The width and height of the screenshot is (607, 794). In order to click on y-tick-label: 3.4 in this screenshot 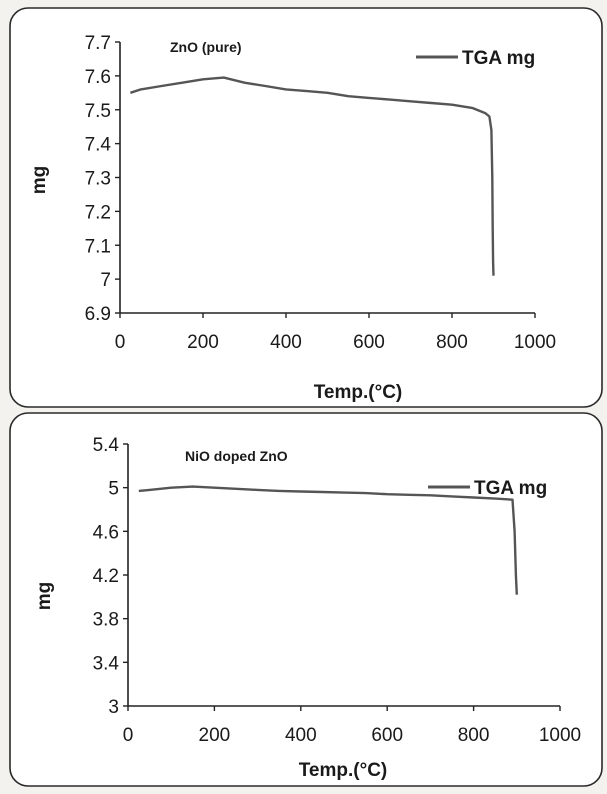, I will do `click(106, 663)`.